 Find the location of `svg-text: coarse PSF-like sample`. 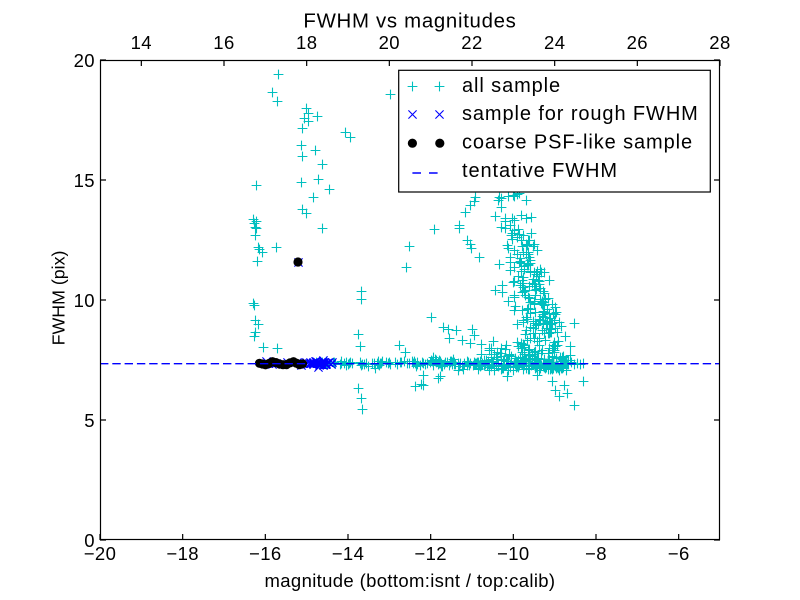

svg-text: coarse PSF-like sample is located at coordinates (577, 143).